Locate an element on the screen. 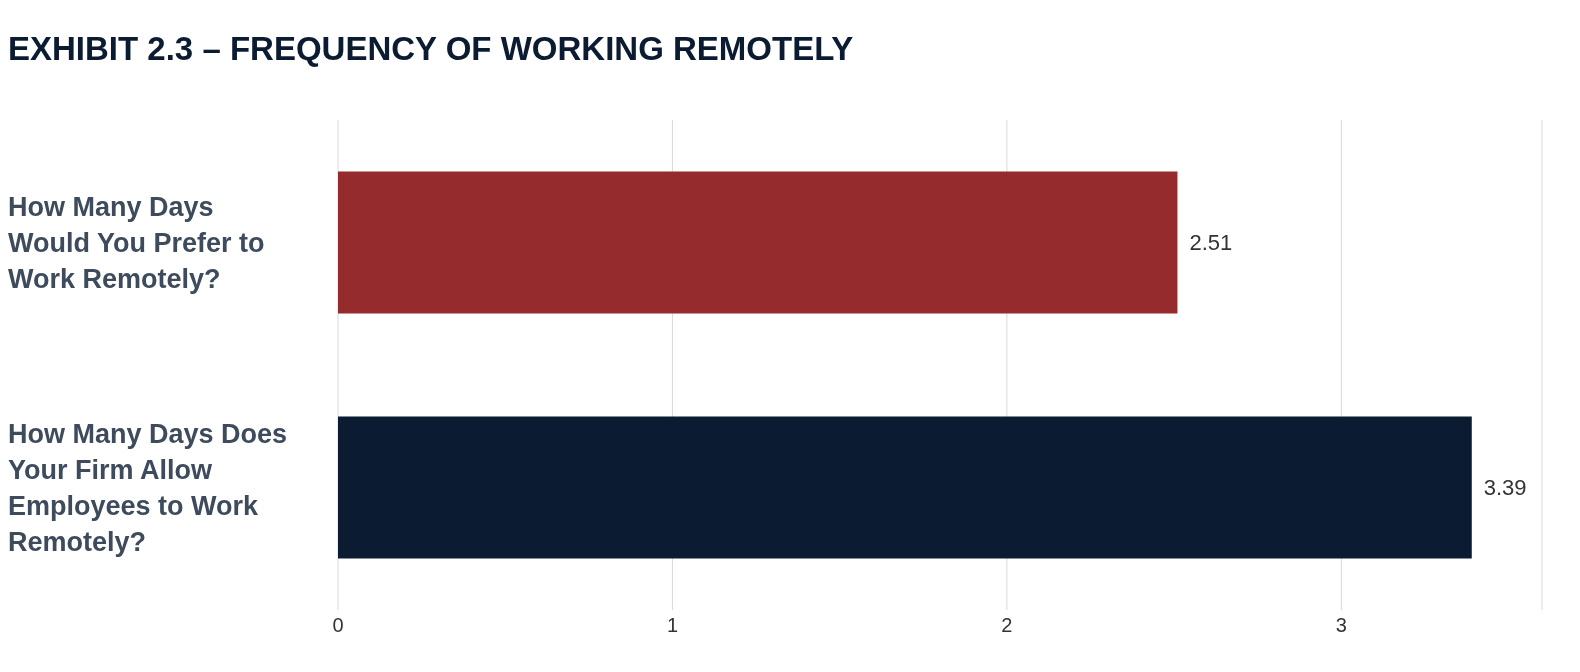  y-tick-label: How Many Days Does Your Firm Allow Employees to Work Remotely? is located at coordinates (148, 488).